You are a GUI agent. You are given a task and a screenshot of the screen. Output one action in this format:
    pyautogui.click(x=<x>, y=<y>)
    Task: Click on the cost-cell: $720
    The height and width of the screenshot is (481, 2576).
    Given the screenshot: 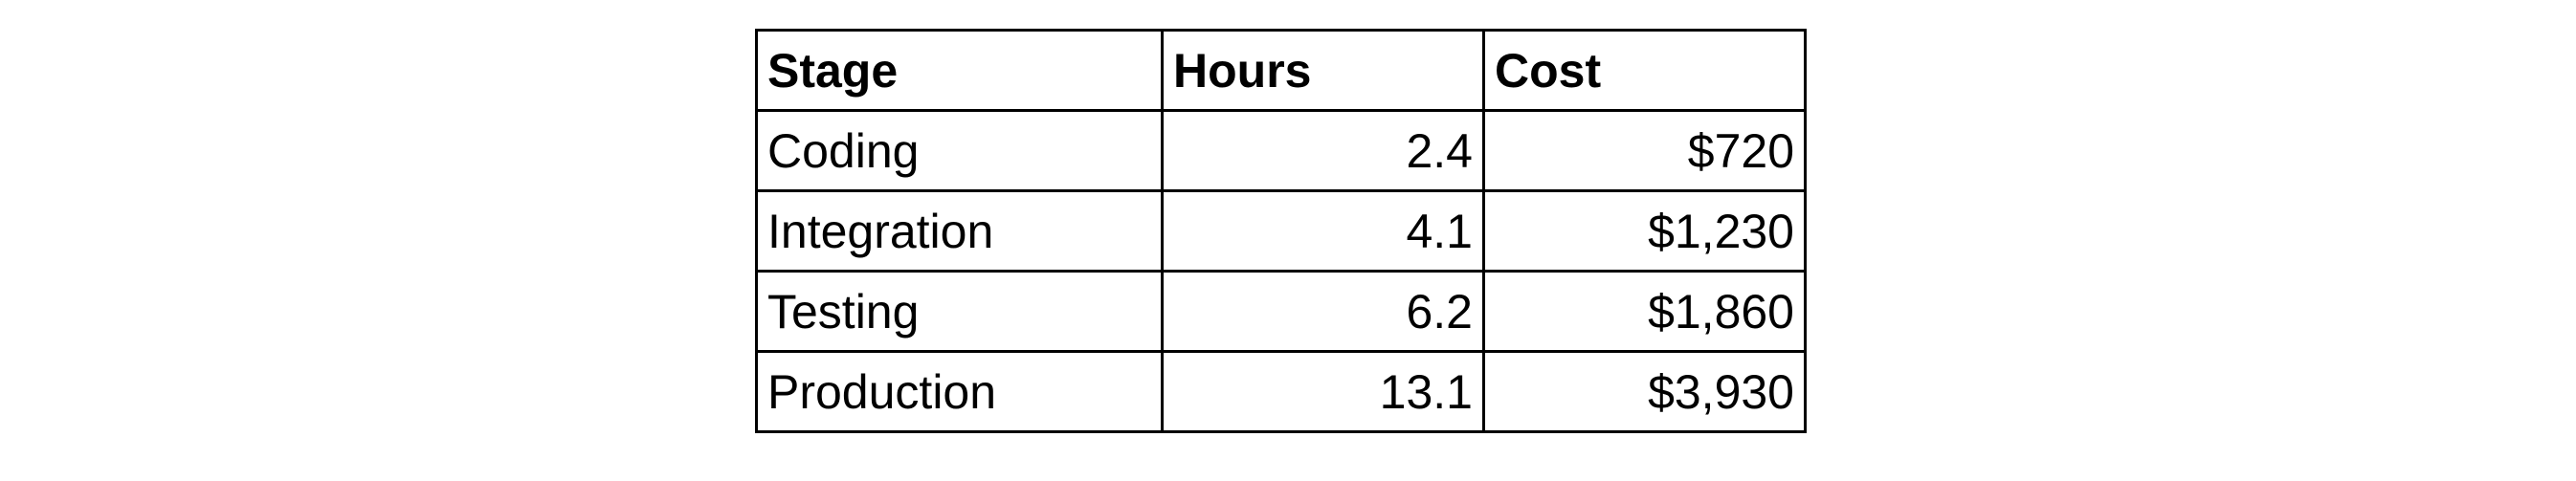 What is the action you would take?
    pyautogui.click(x=1644, y=150)
    